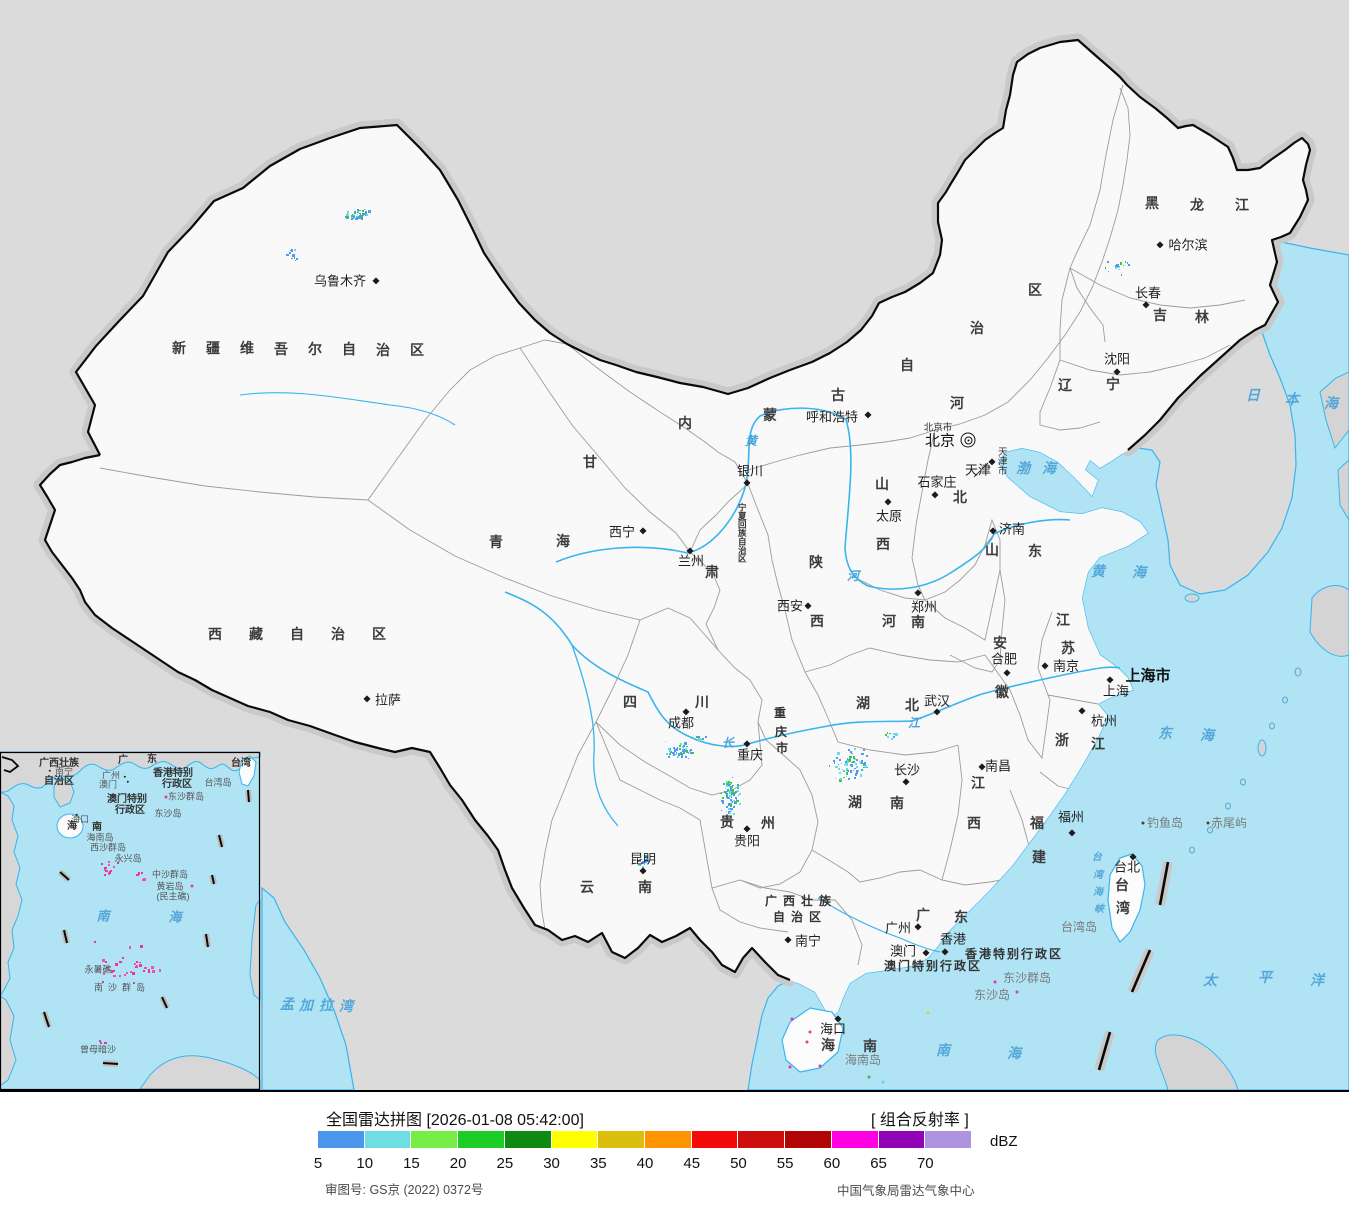 The width and height of the screenshot is (1349, 1208). I want to click on map-label: 湖, so click(863, 703).